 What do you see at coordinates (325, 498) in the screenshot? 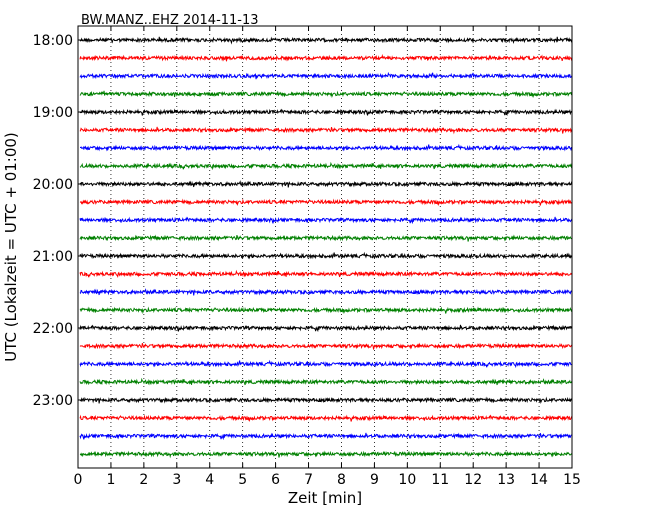
I see `x-axis-label: Zeit [min]` at bounding box center [325, 498].